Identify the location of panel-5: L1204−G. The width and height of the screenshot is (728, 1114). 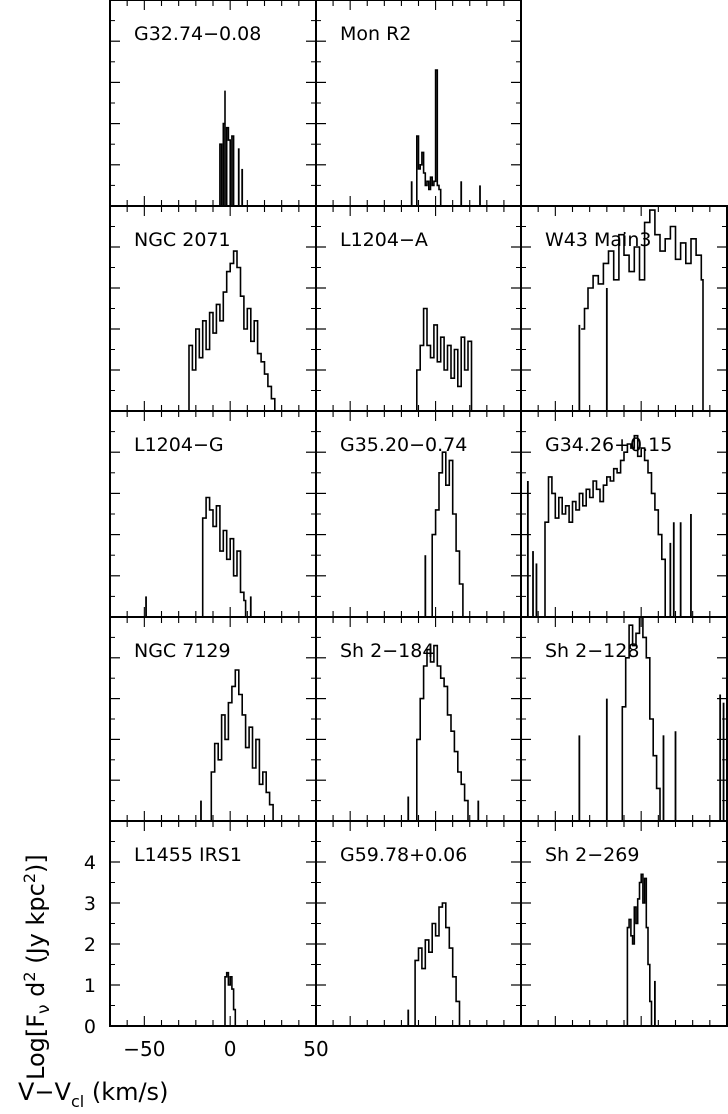
(213, 514).